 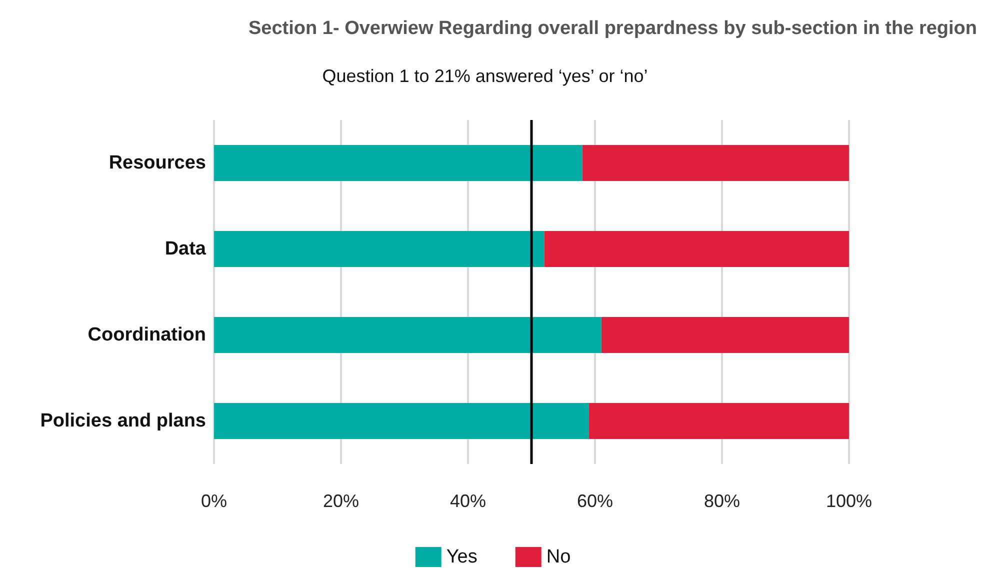 I want to click on chart-subtitle: Question 1 to 21% answered ‘yes’ or ‘no’, so click(x=485, y=76).